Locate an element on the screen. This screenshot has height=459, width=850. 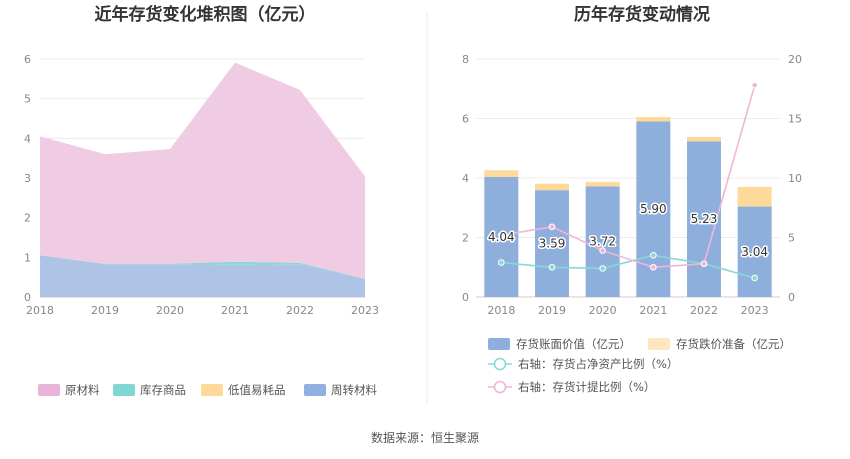
right-y2-tick-label: 20 is located at coordinates (795, 59).